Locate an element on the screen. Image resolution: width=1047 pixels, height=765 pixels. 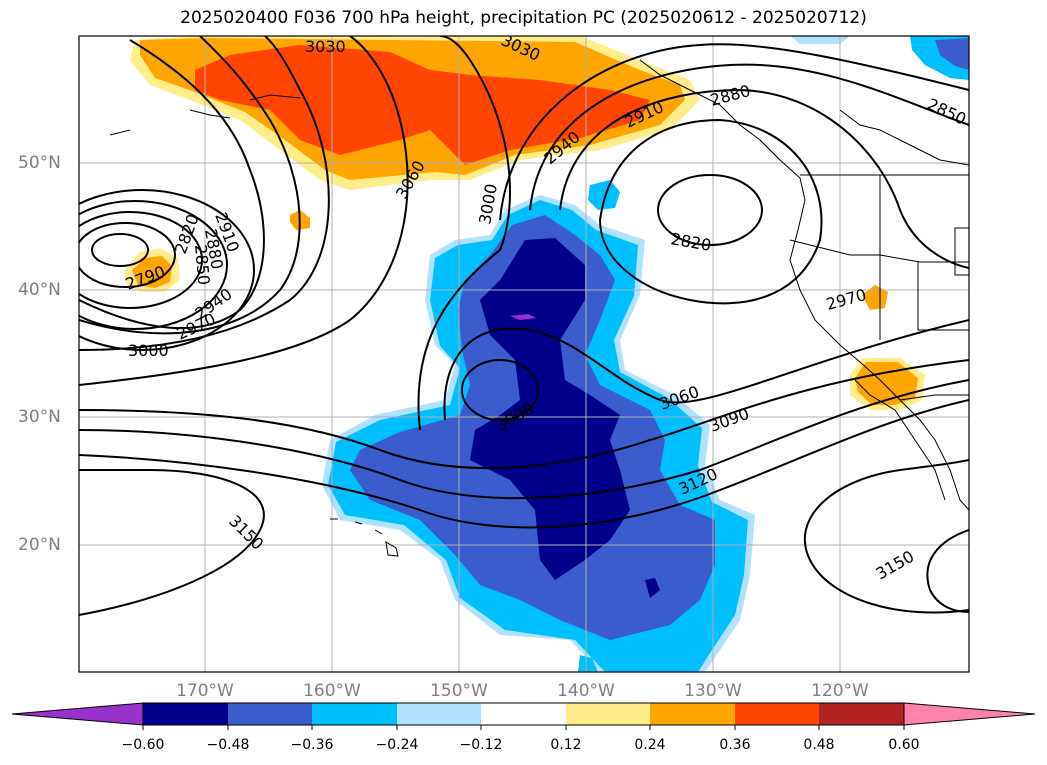
lat-label: 20°N is located at coordinates (39, 545).